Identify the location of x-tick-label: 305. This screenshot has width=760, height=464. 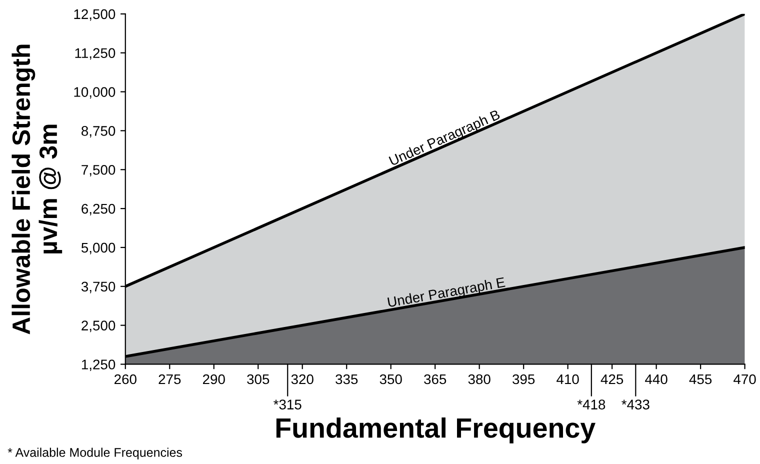
(258, 379).